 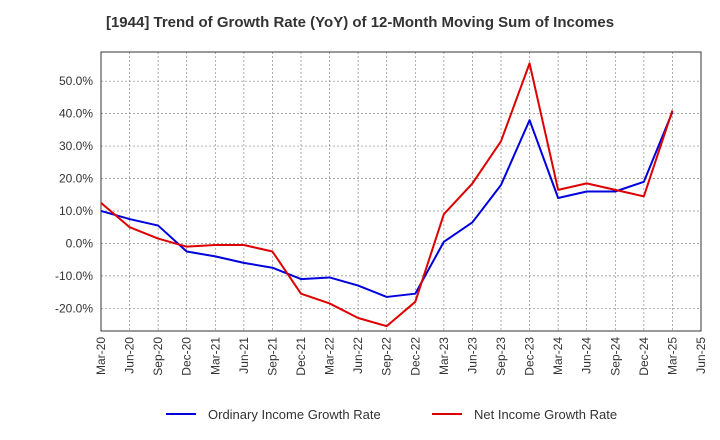 What do you see at coordinates (587, 355) in the screenshot?
I see `x-tick-label: Jun-24` at bounding box center [587, 355].